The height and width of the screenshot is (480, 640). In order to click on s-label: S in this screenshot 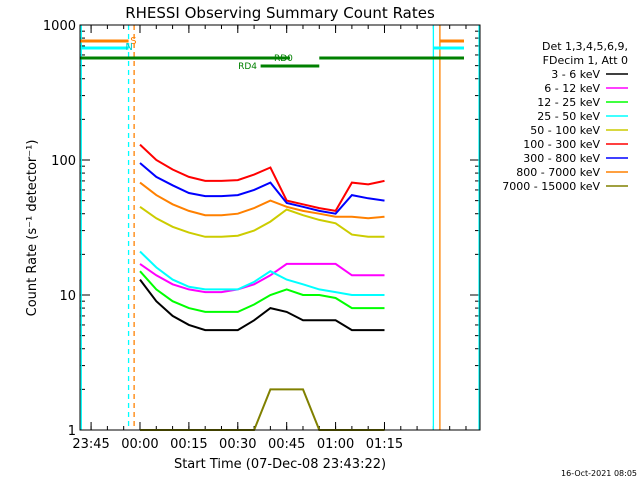, I will do `click(133, 41)`.